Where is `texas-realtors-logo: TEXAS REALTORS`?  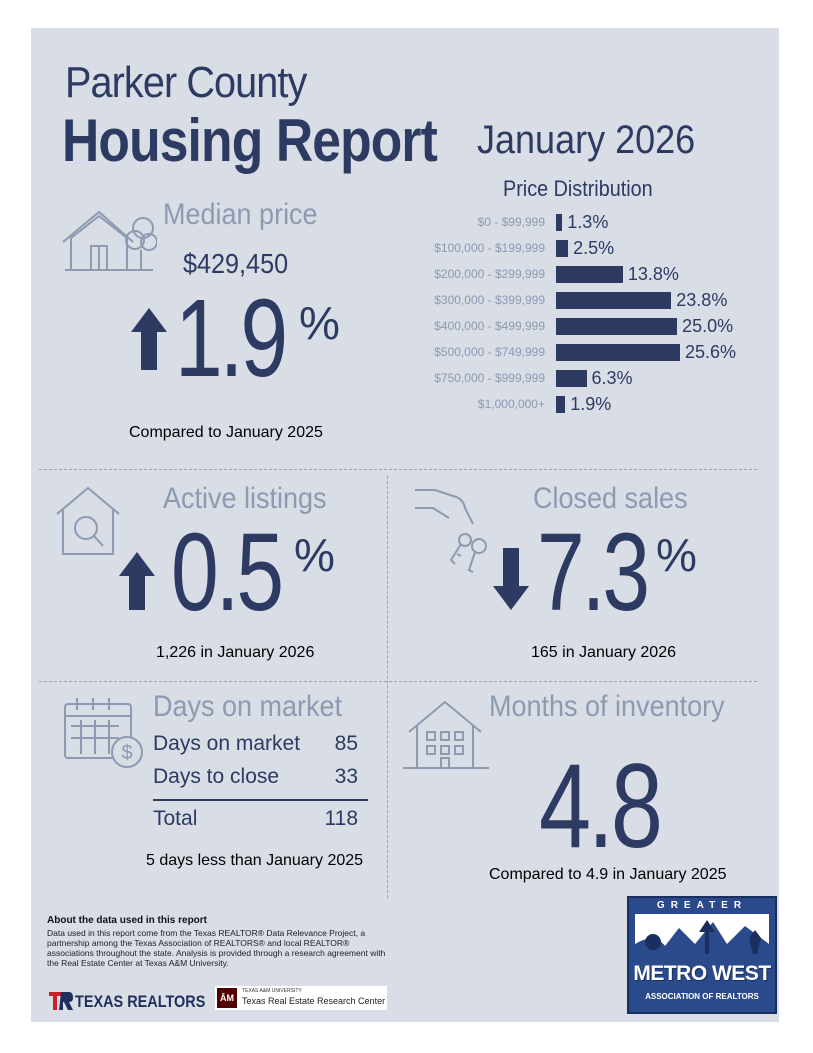 texas-realtors-logo: TEXAS REALTORS is located at coordinates (127, 1001).